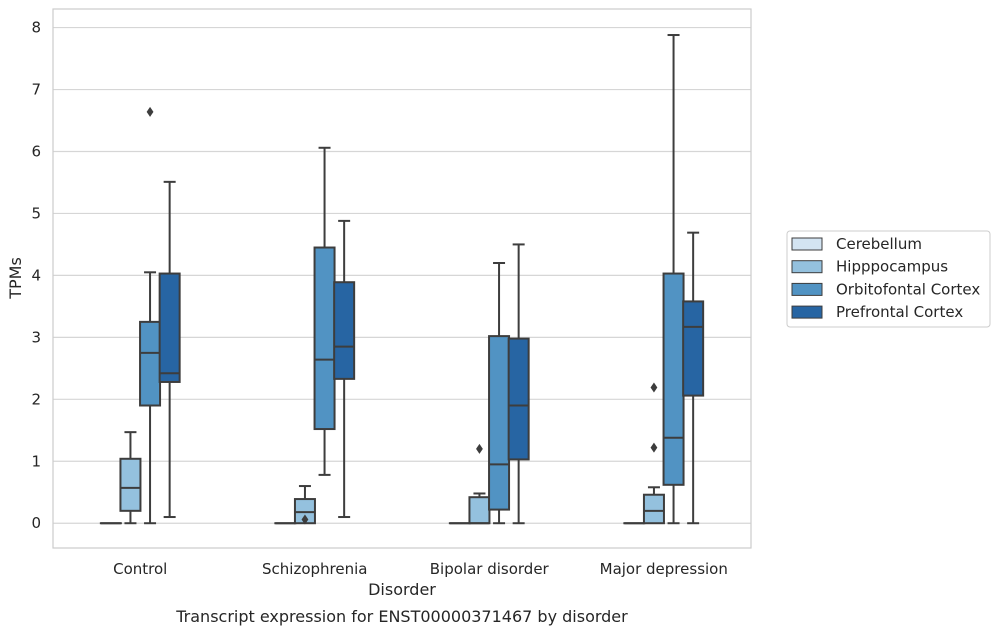 This screenshot has height=638, width=999. I want to click on y-tick-label: 2, so click(36, 399).